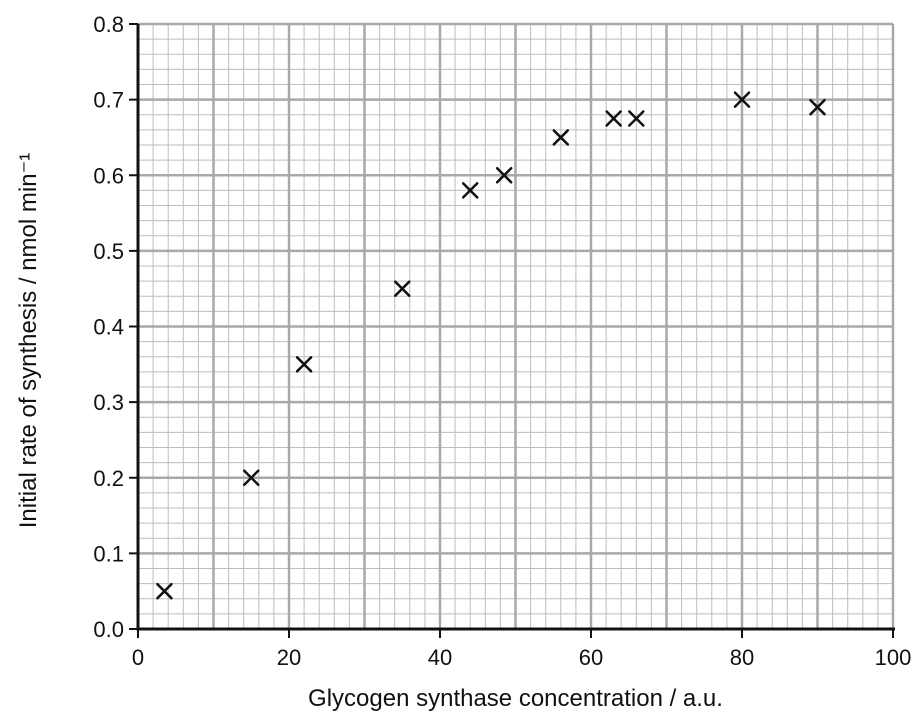 The image size is (922, 724). Describe the element at coordinates (108, 175) in the screenshot. I see `y-tick-label: 0.6` at that location.